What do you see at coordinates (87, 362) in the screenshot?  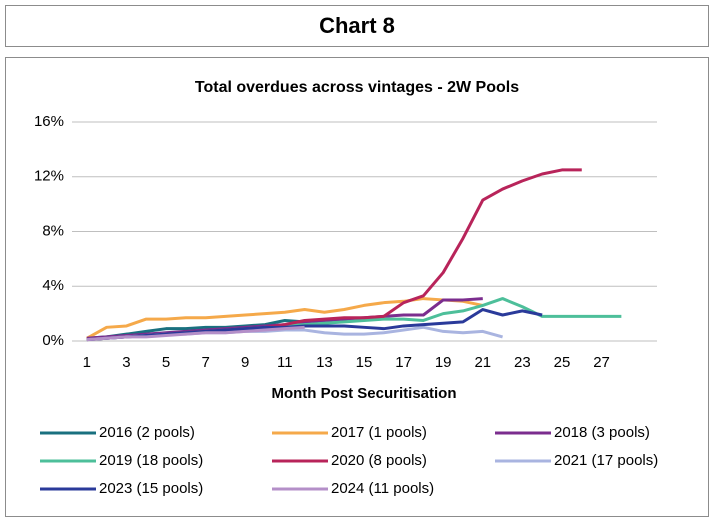 I see `x-tick-label: 1` at bounding box center [87, 362].